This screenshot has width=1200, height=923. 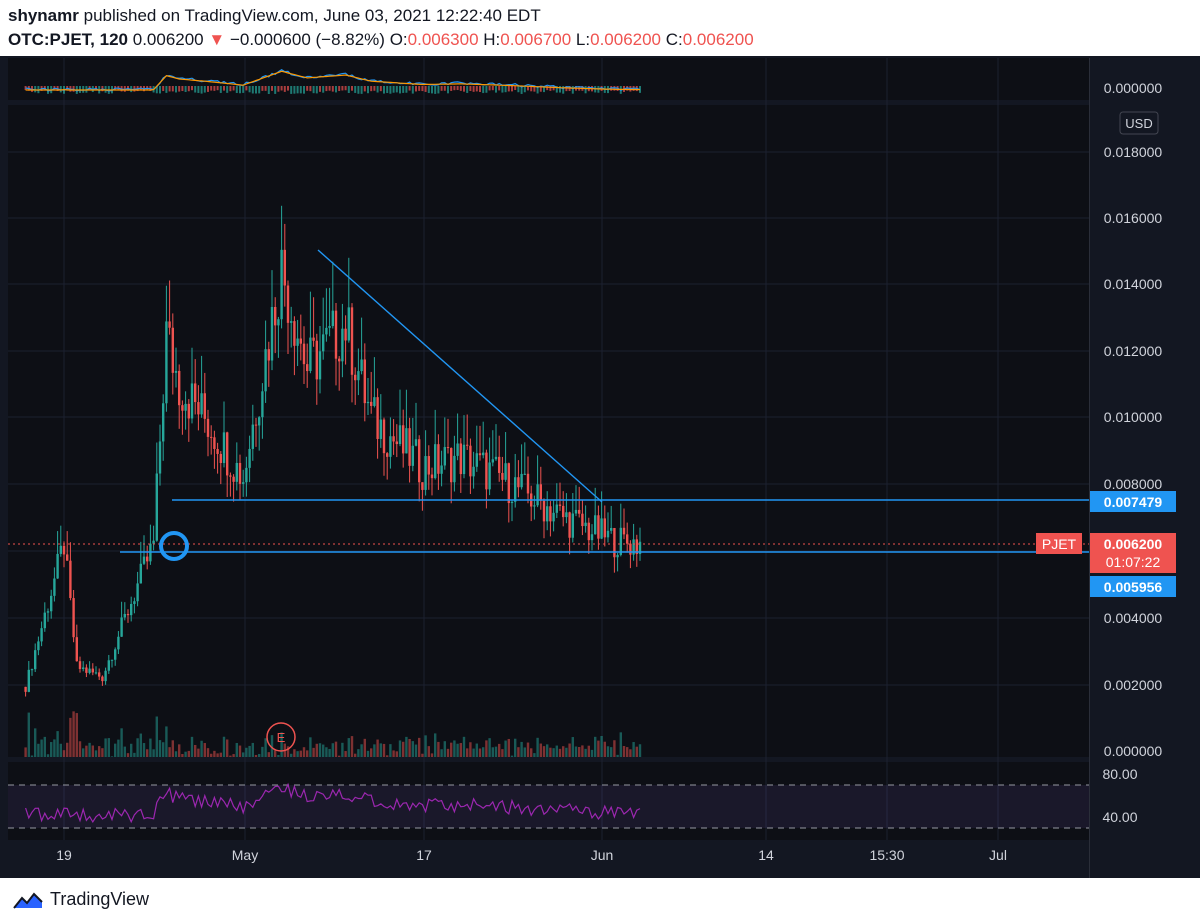 I want to click on price-tick: 0.012000, so click(x=1133, y=351).